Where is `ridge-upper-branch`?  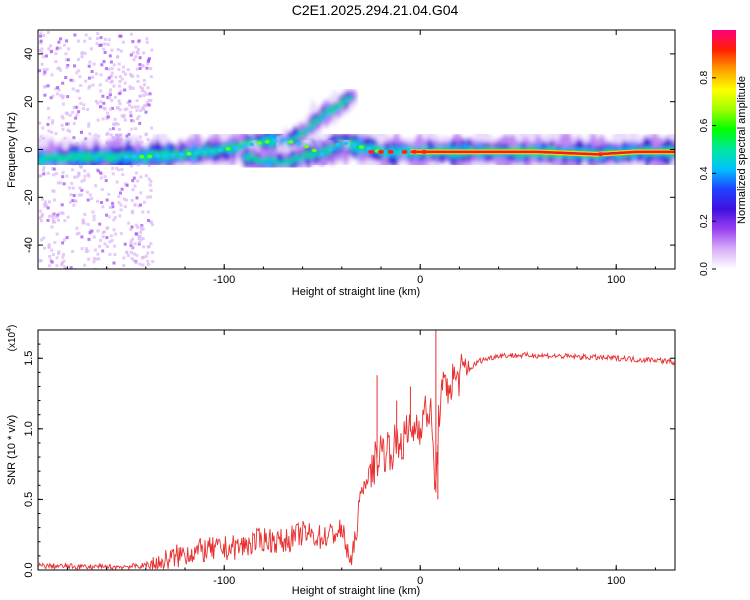 ridge-upper-branch is located at coordinates (317, 121).